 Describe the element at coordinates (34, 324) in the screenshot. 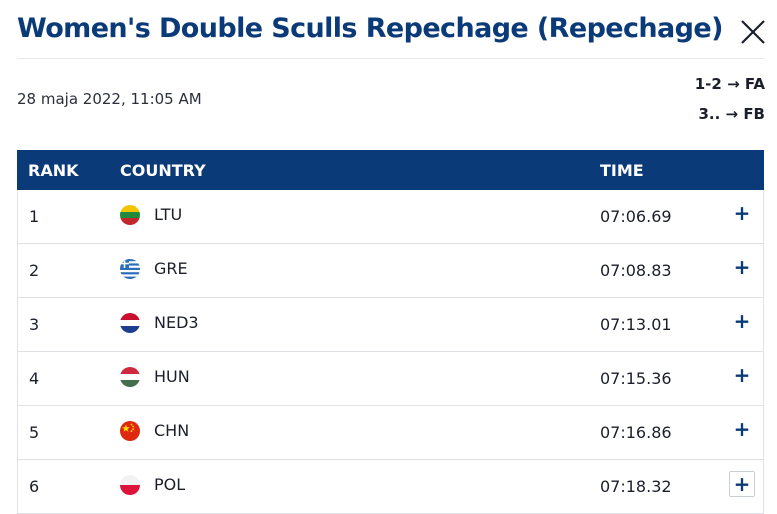

I see `rank-cell: 3` at that location.